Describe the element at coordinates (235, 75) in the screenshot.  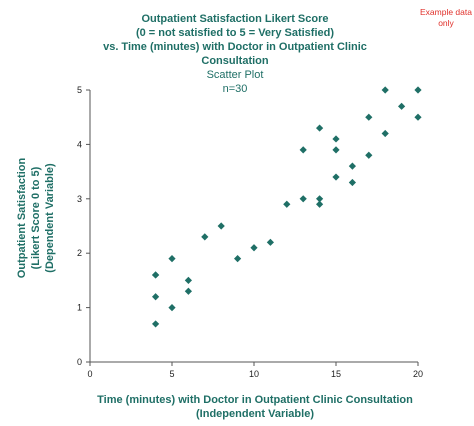
I see `chart-subtitle: Scatter Plot` at that location.